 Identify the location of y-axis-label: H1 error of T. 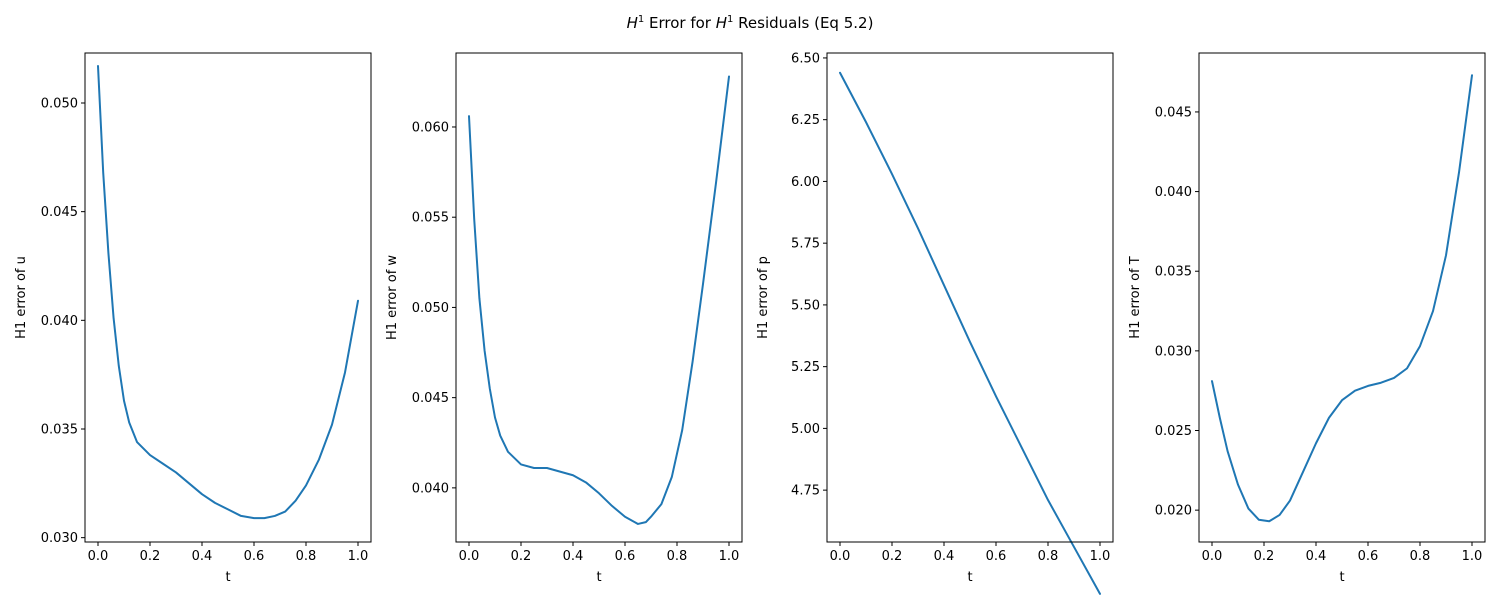
(1135, 297).